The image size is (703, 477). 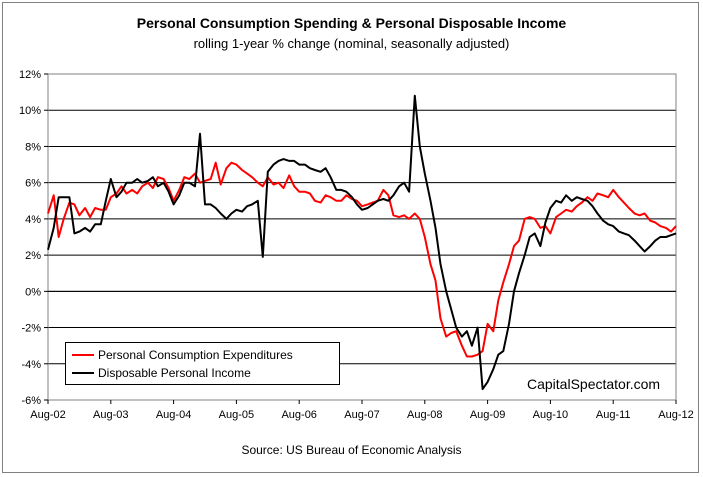 I want to click on y-tick-label: 0%, so click(x=33, y=292).